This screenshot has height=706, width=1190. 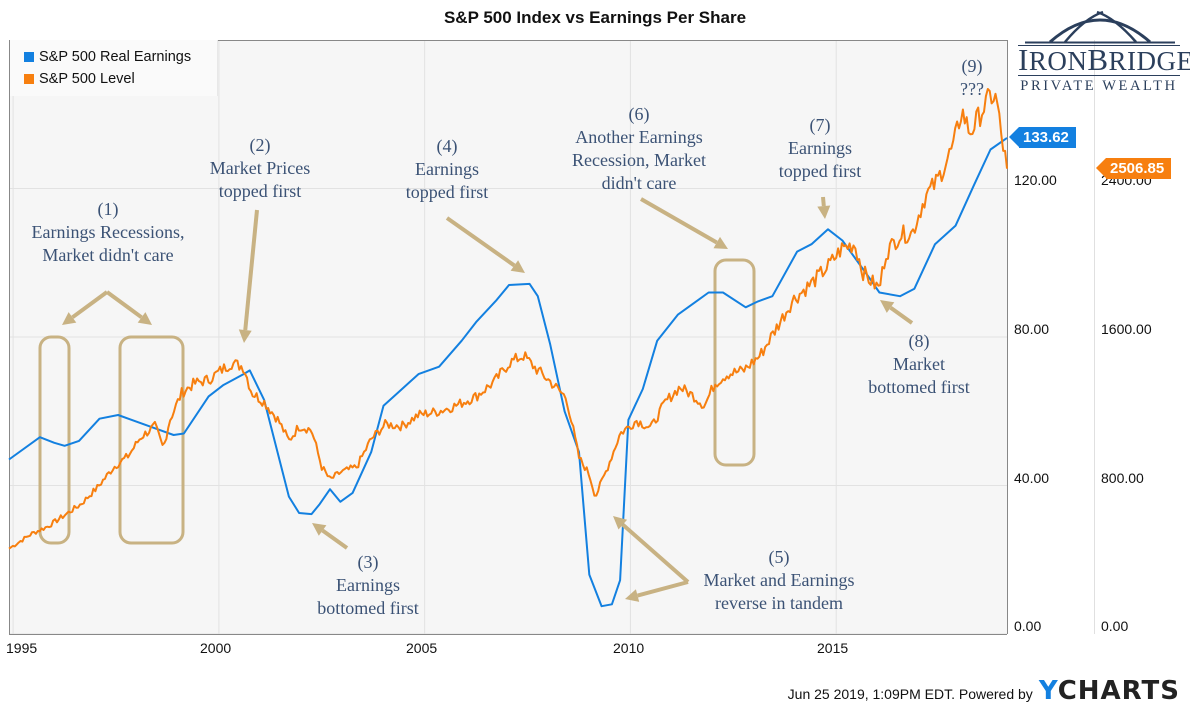 I want to click on right-tick: 800.00, so click(x=1122, y=478).